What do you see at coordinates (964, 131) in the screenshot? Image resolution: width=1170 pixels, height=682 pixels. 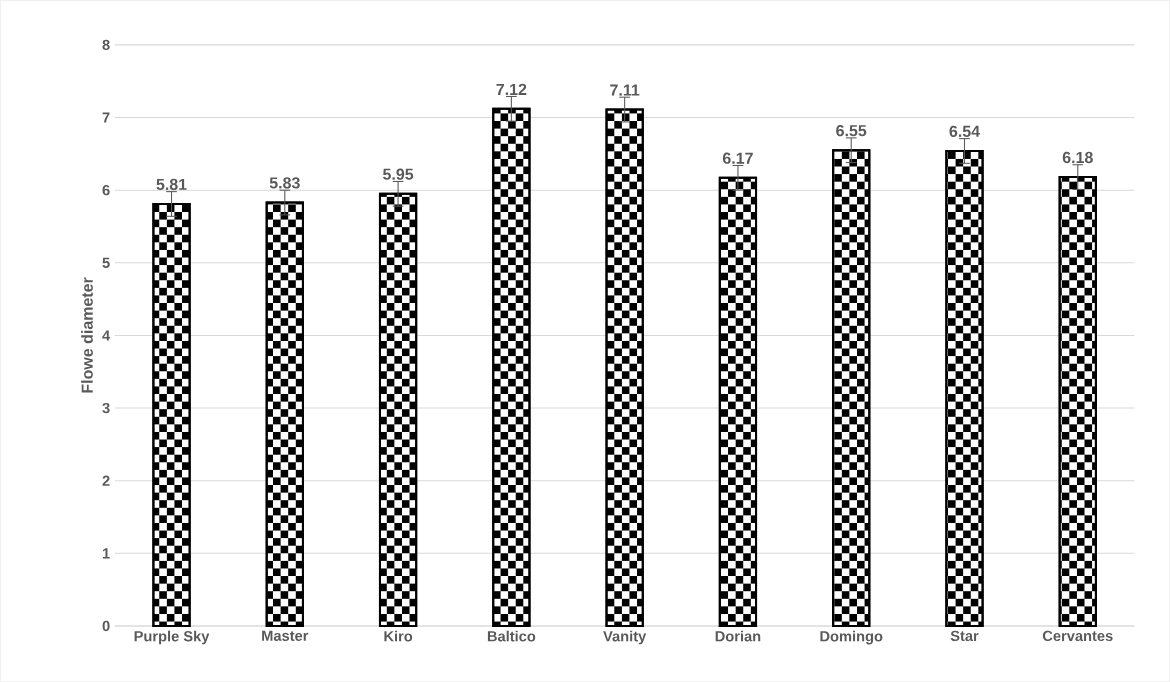 I see `data-label: 6.54` at bounding box center [964, 131].